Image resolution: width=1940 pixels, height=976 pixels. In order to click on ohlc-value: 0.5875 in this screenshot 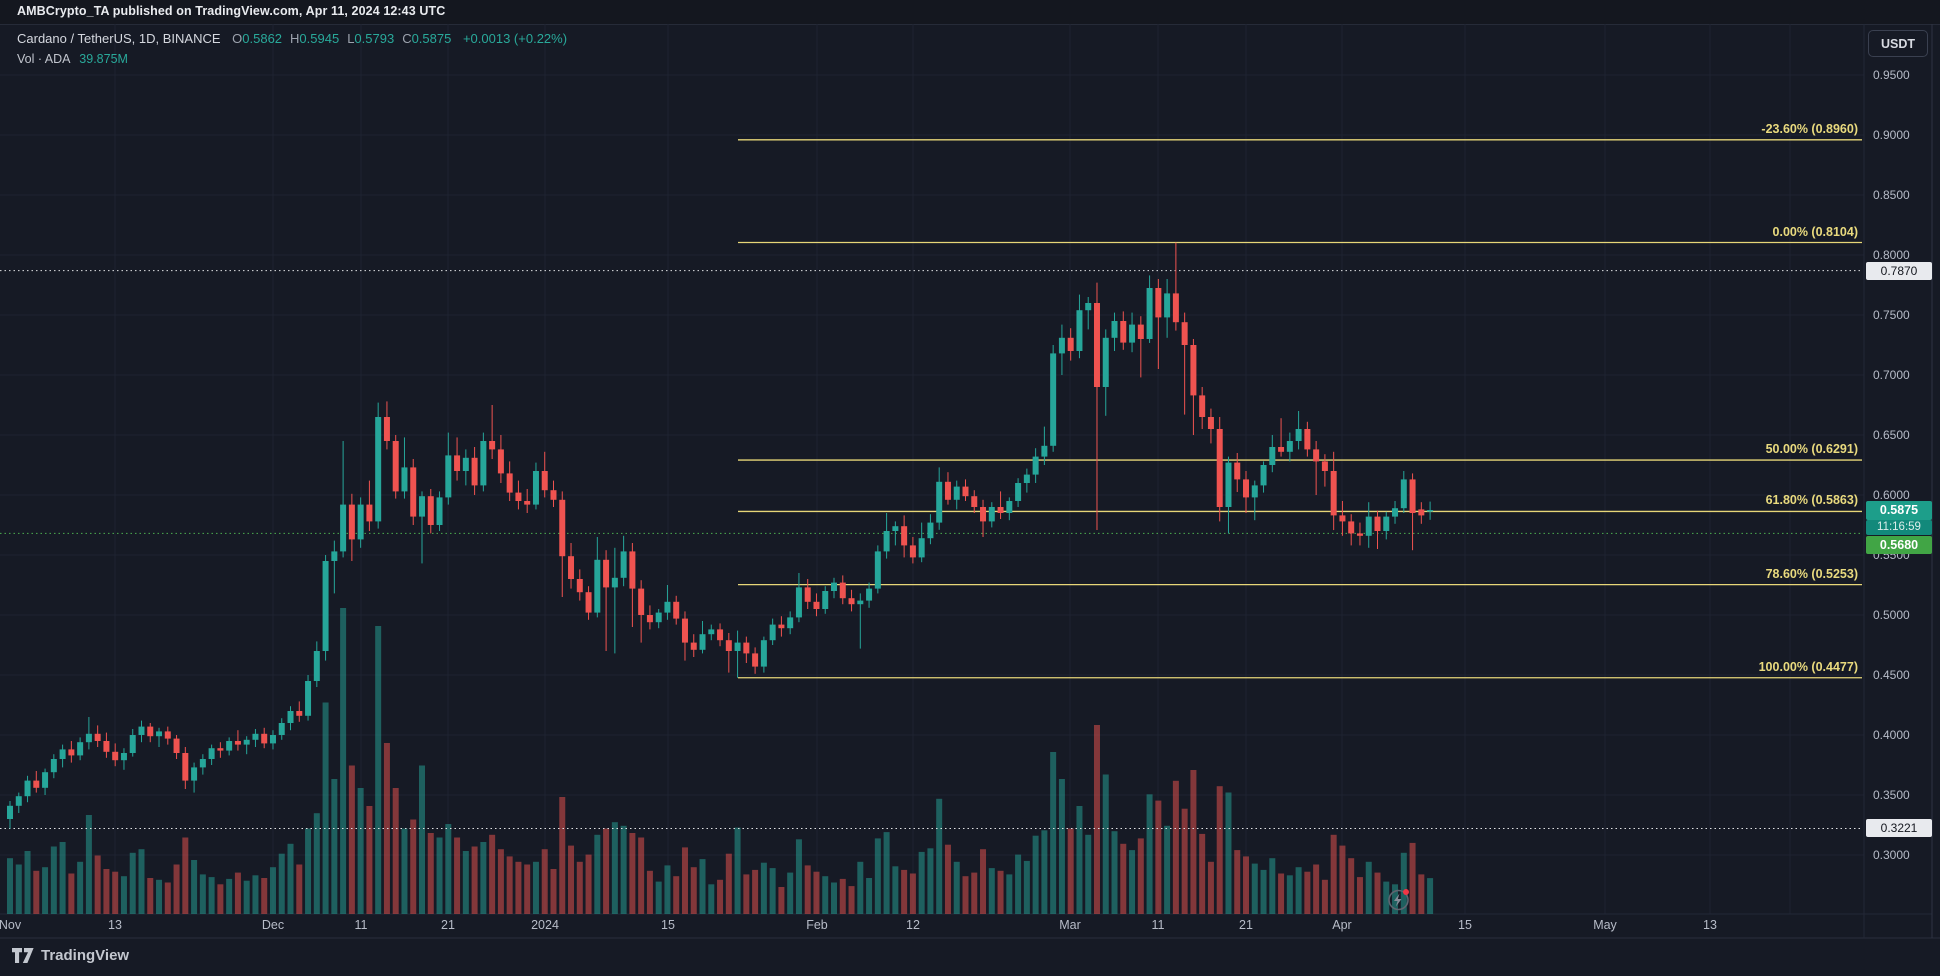, I will do `click(431, 38)`.